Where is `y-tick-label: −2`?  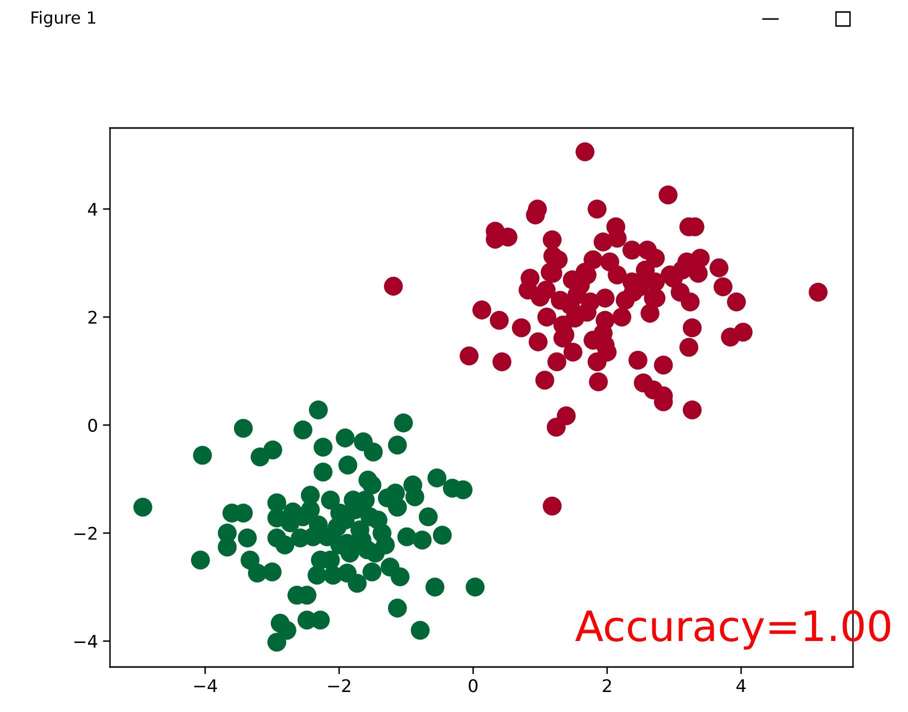 y-tick-label: −2 is located at coordinates (85, 533).